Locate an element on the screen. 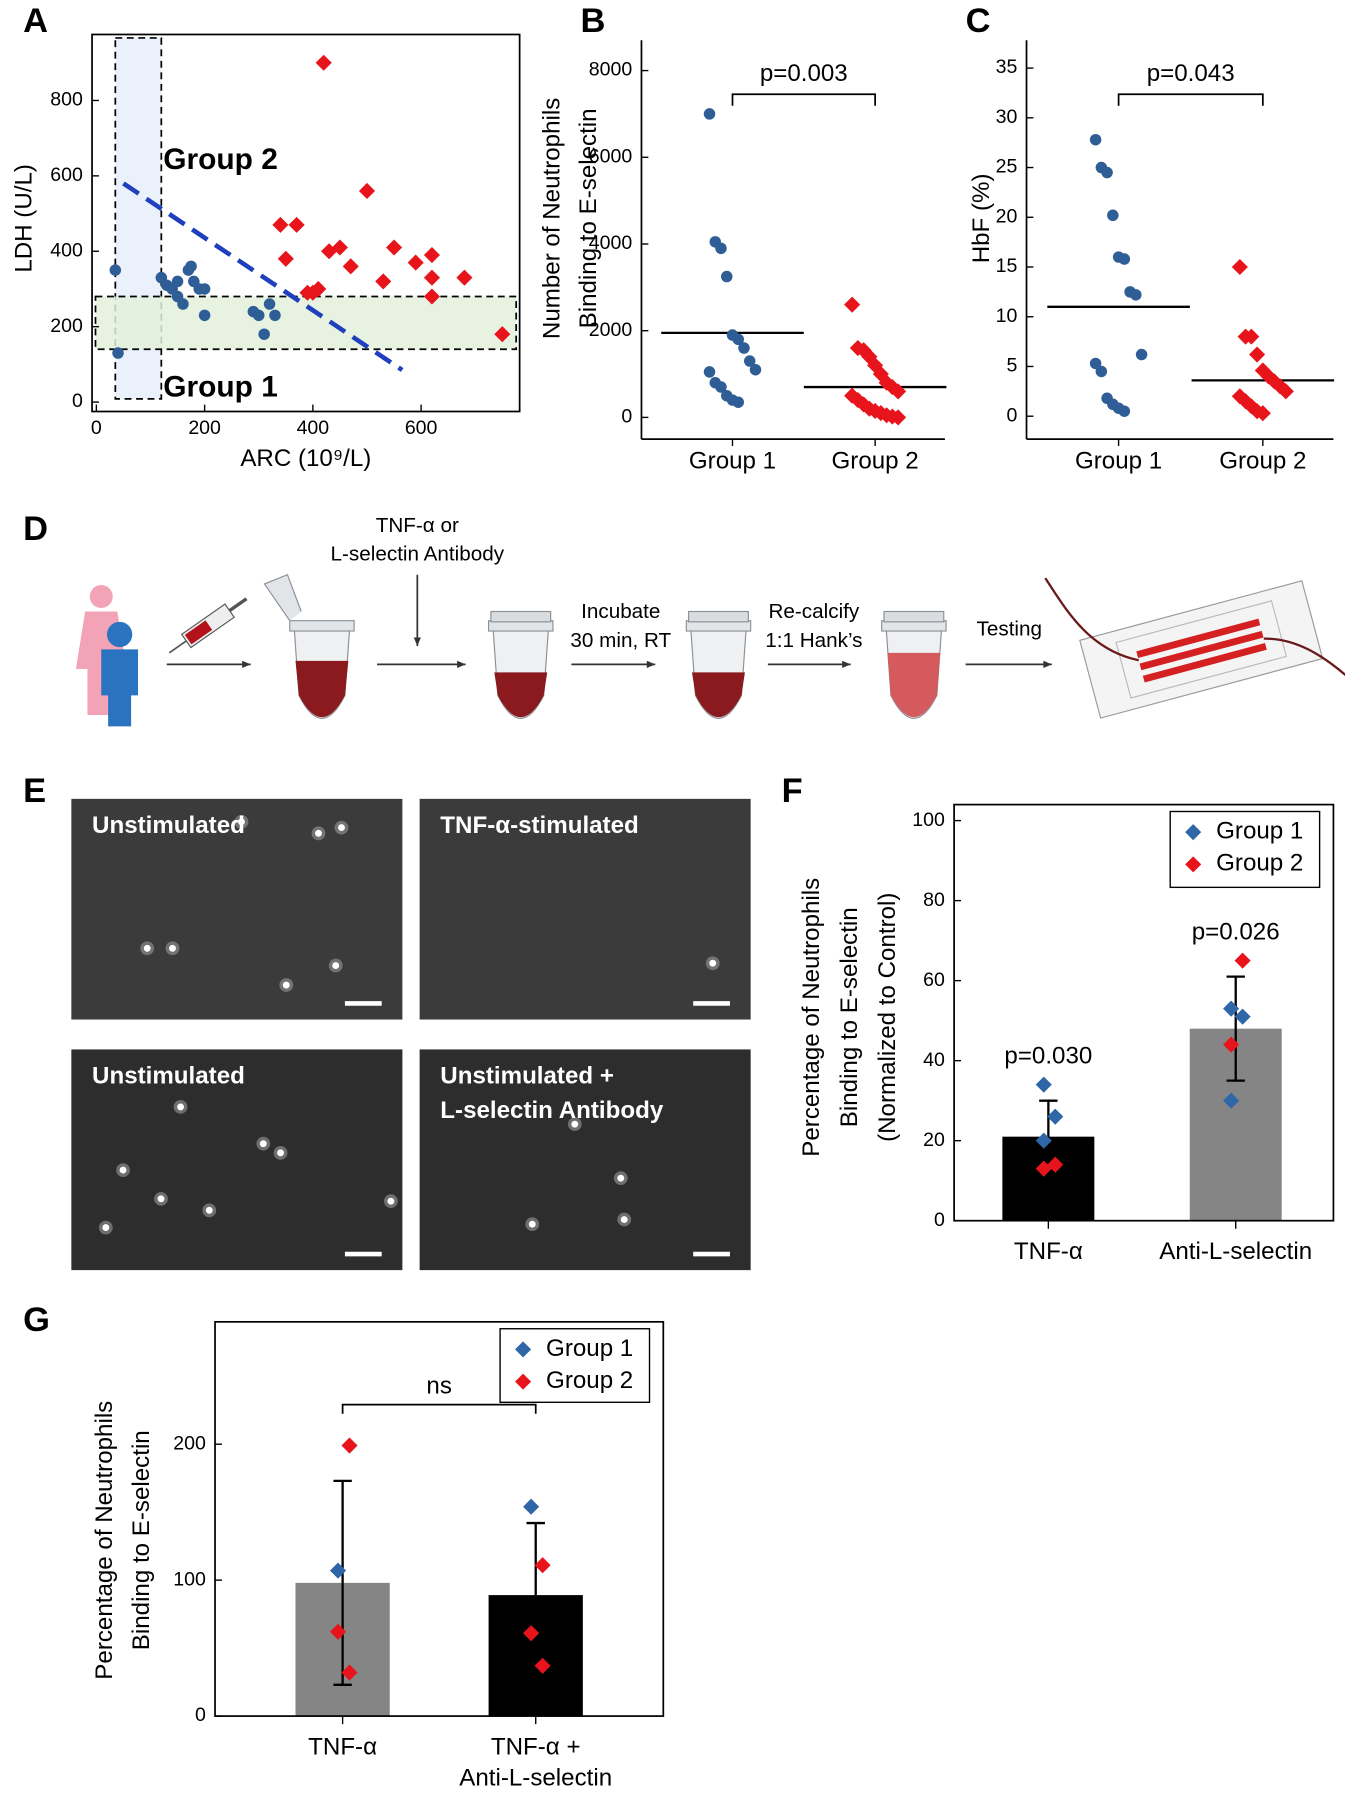  diagram-text: TNF-α or is located at coordinates (417, 525).